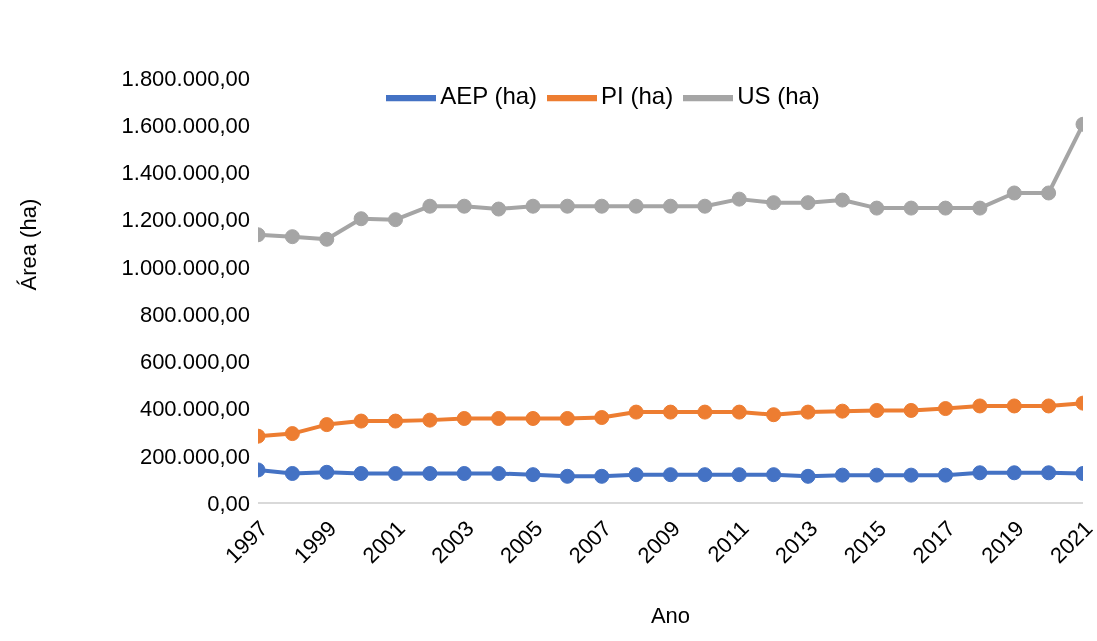  I want to click on y-tick-label: 1.200.000,00, so click(185, 220).